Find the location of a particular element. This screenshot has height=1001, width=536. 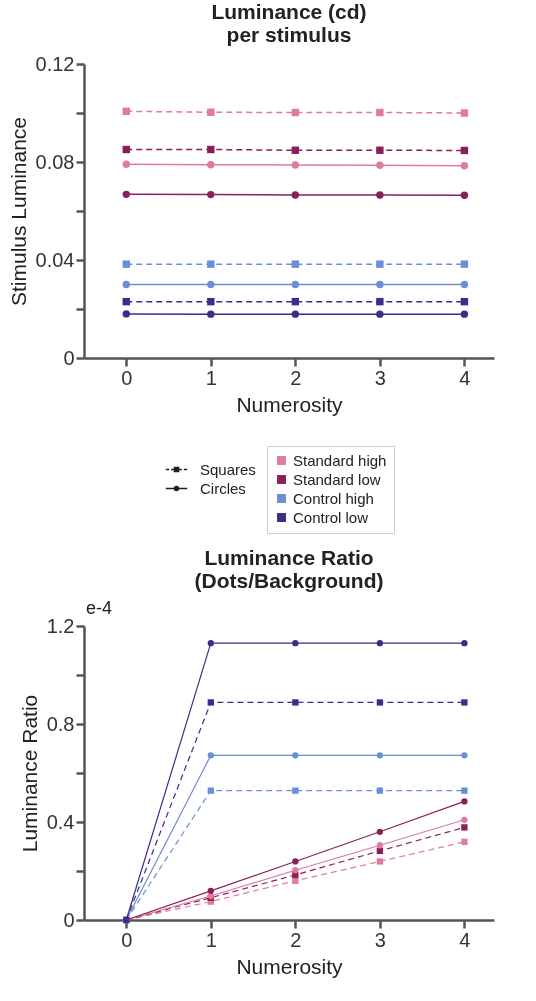

y-tick-label: 0.04 is located at coordinates (55, 259).